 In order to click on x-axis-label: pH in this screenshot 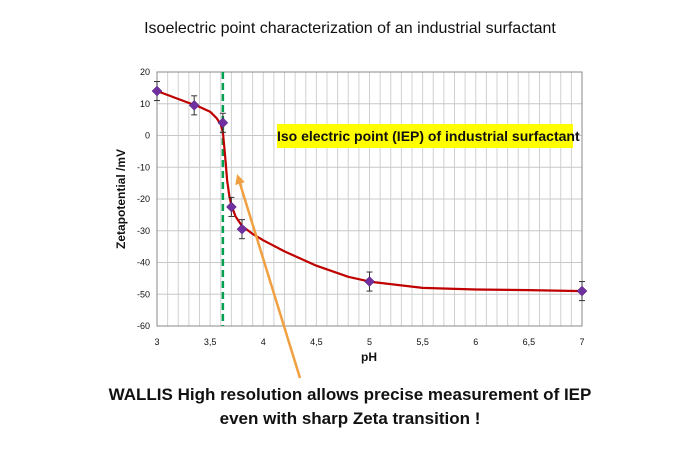, I will do `click(369, 357)`.